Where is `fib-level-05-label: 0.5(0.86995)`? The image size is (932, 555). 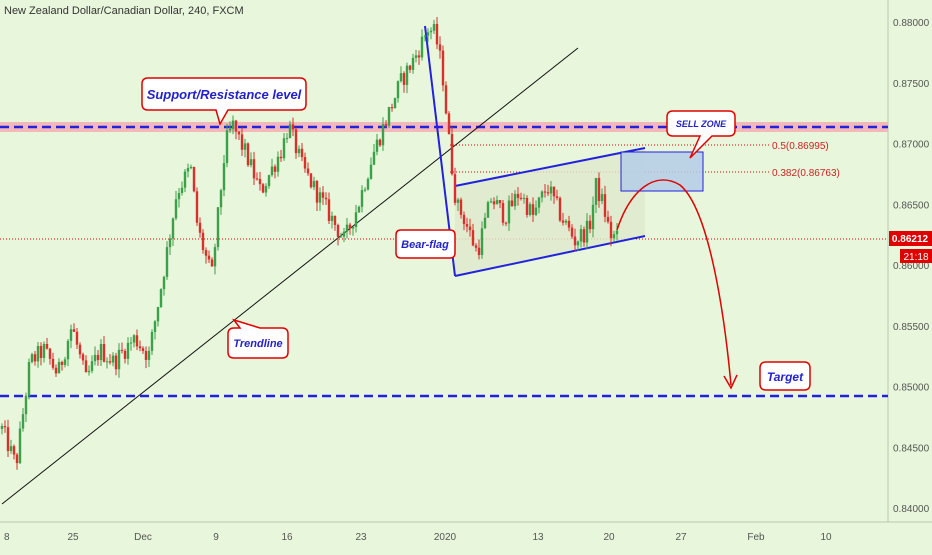
fib-level-05-label: 0.5(0.86995) is located at coordinates (800, 146).